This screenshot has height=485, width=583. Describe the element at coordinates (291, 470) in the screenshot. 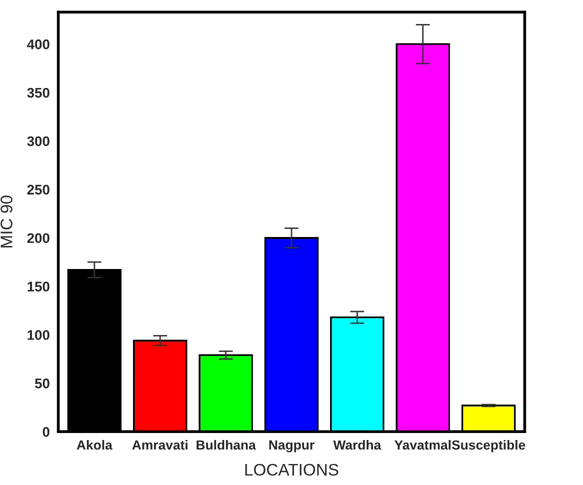

I see `x-axis-title: LOCATIONS` at that location.